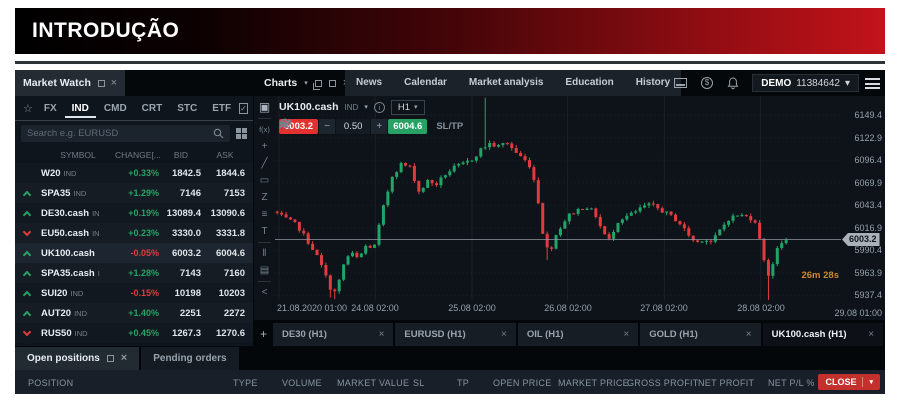 The image size is (900, 401). I want to click on volume-value: 0.50, so click(353, 126).